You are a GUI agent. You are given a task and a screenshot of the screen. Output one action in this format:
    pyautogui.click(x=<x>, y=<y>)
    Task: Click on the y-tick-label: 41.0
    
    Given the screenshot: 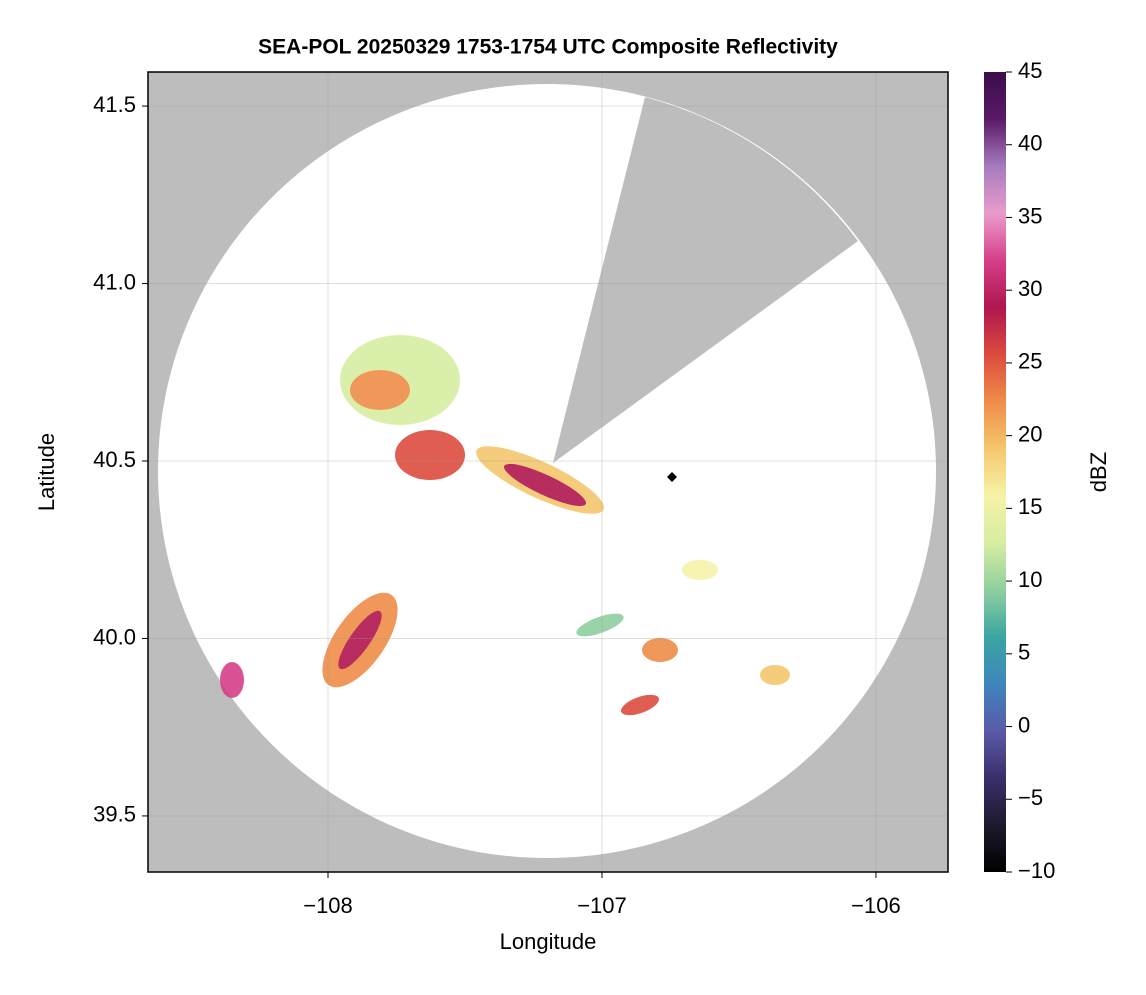 What is the action you would take?
    pyautogui.click(x=114, y=281)
    